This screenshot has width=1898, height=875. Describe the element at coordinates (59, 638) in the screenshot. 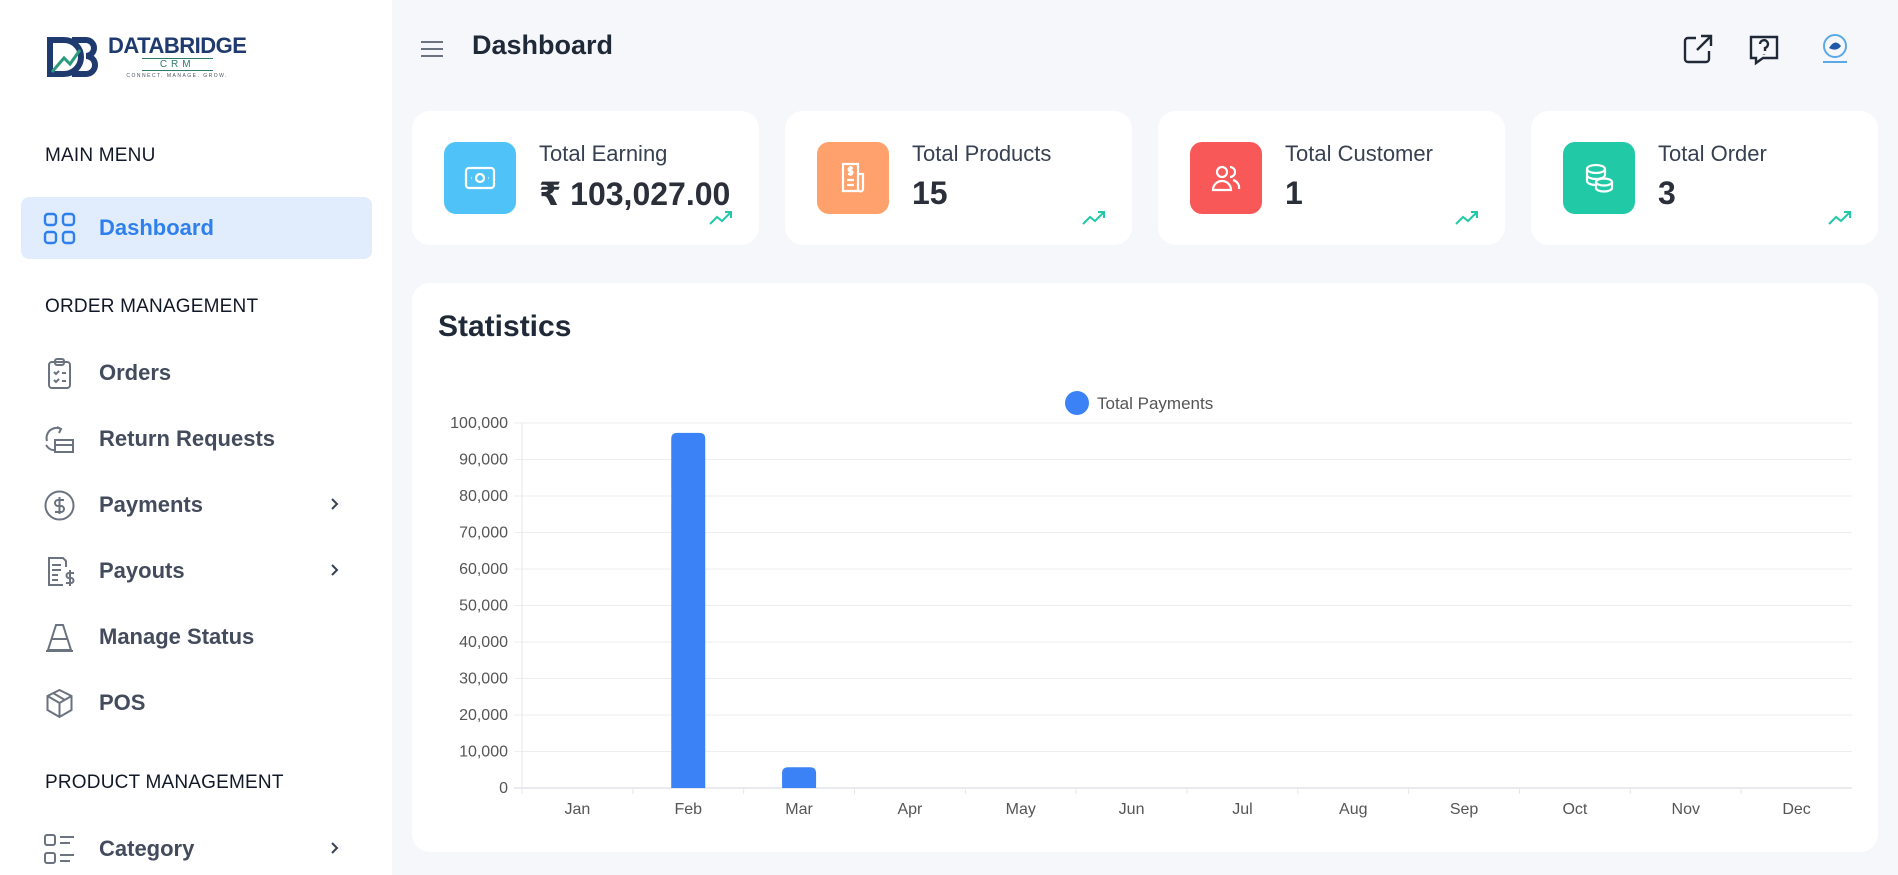

I see `cone-icon` at that location.